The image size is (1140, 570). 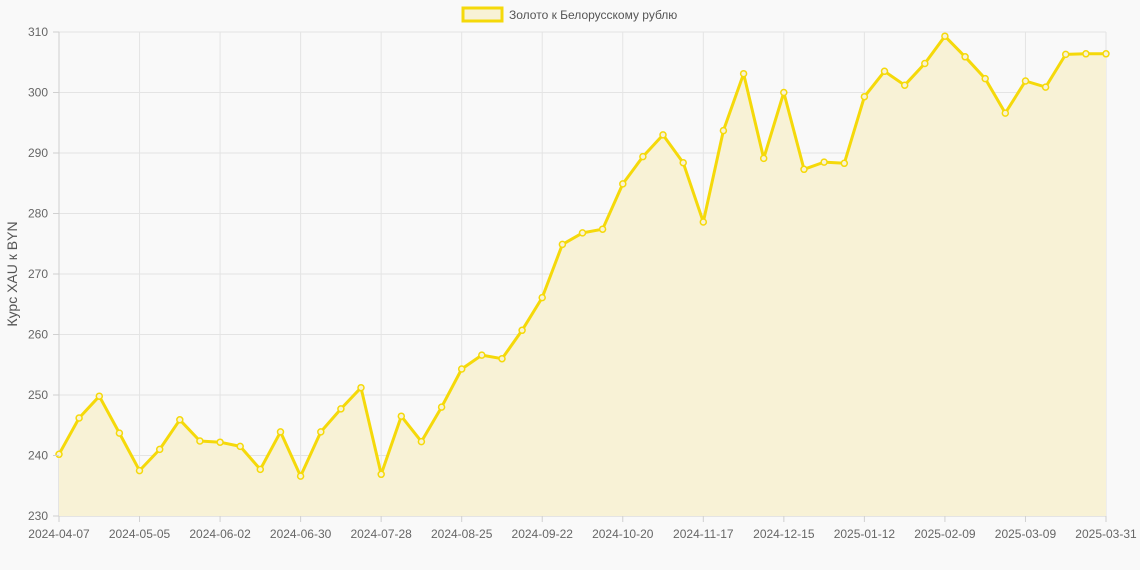 What do you see at coordinates (865, 534) in the screenshot?
I see `x-tick-label: 2025-01-12` at bounding box center [865, 534].